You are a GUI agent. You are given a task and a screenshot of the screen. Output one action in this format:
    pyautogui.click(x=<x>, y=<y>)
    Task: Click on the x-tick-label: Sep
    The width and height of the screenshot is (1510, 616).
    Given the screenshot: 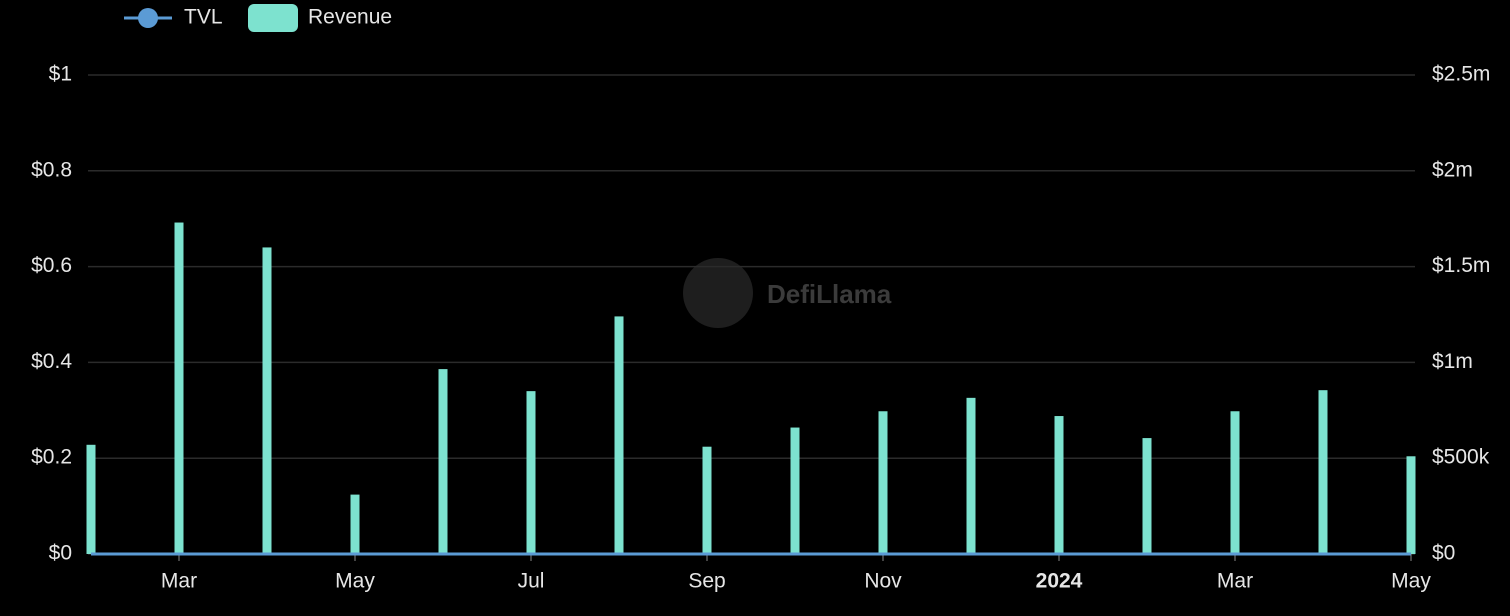 What is the action you would take?
    pyautogui.click(x=706, y=581)
    